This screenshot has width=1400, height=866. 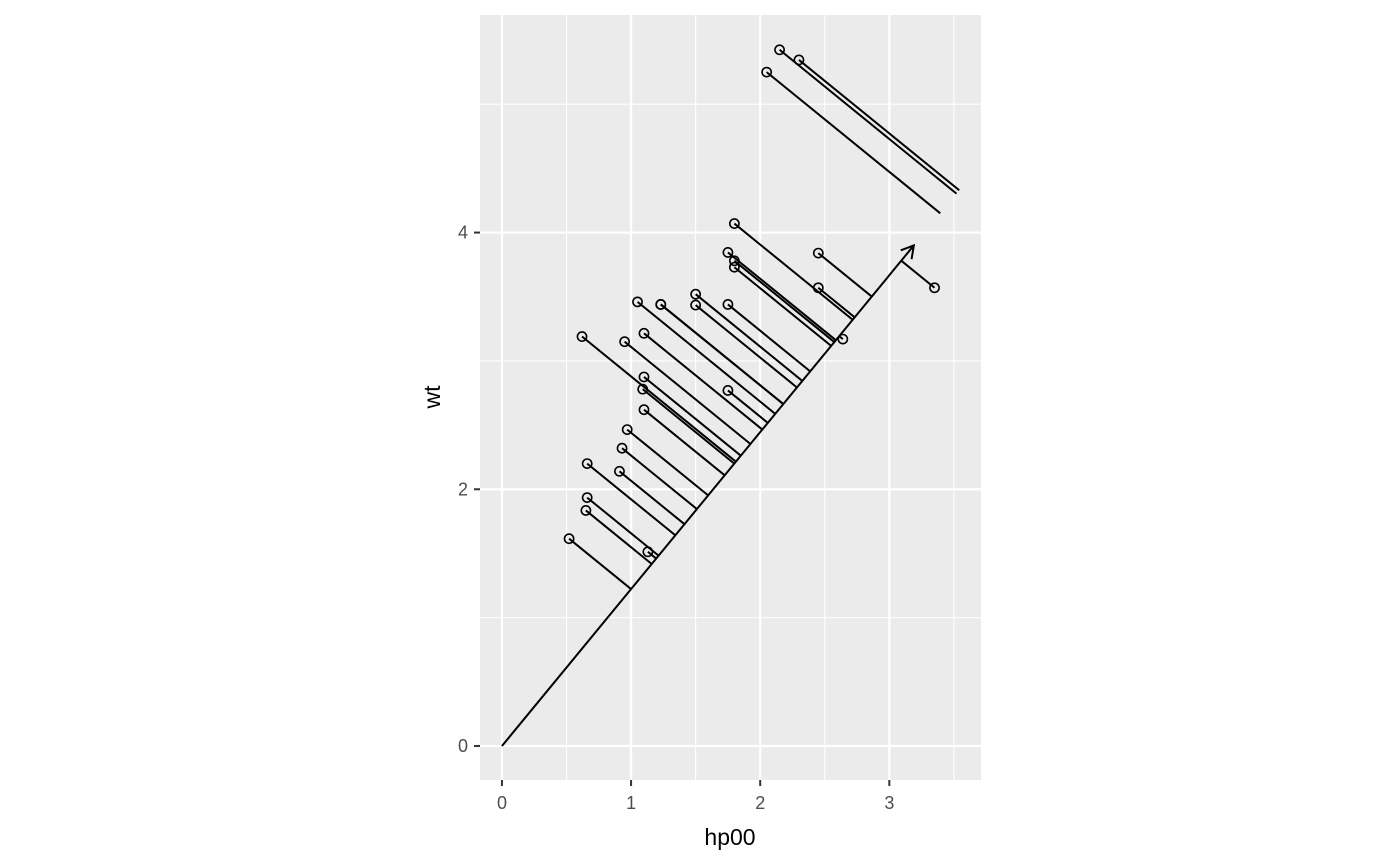 What do you see at coordinates (760, 803) in the screenshot?
I see `x-tick-label: 2` at bounding box center [760, 803].